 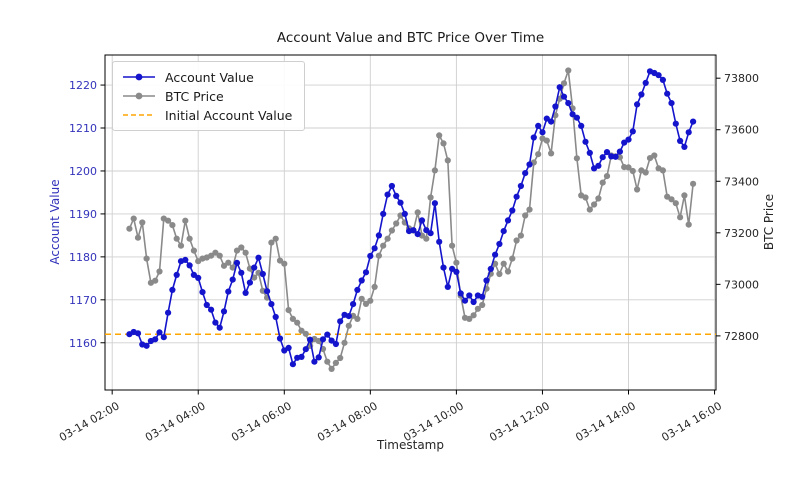 What do you see at coordinates (410, 38) in the screenshot?
I see `chart-title: Account Value and BTC Price Over Time` at bounding box center [410, 38].